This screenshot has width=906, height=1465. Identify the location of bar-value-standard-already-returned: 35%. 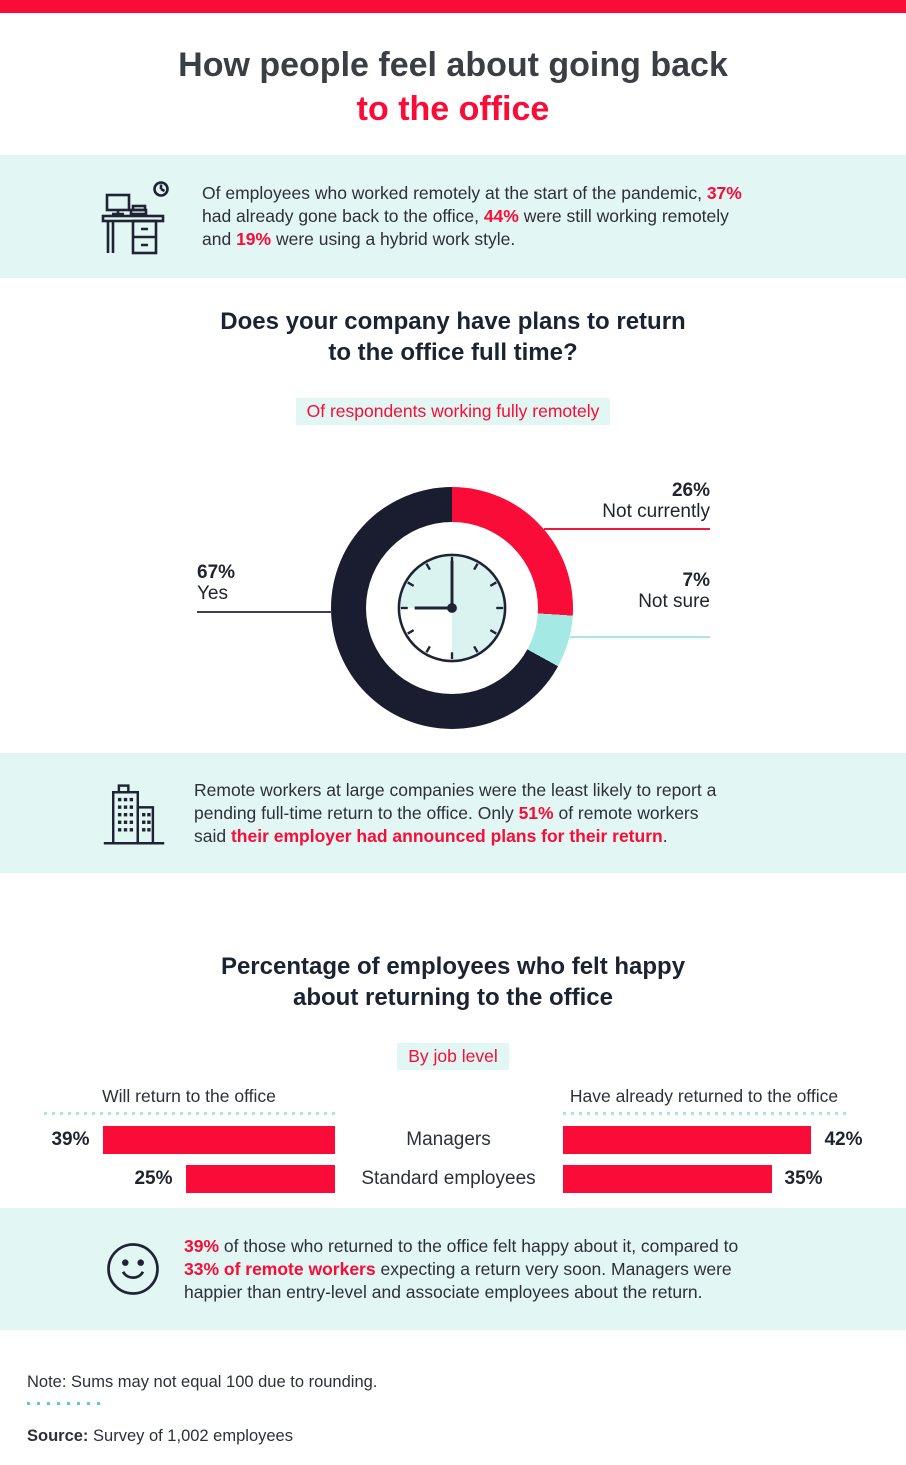
(803, 1178).